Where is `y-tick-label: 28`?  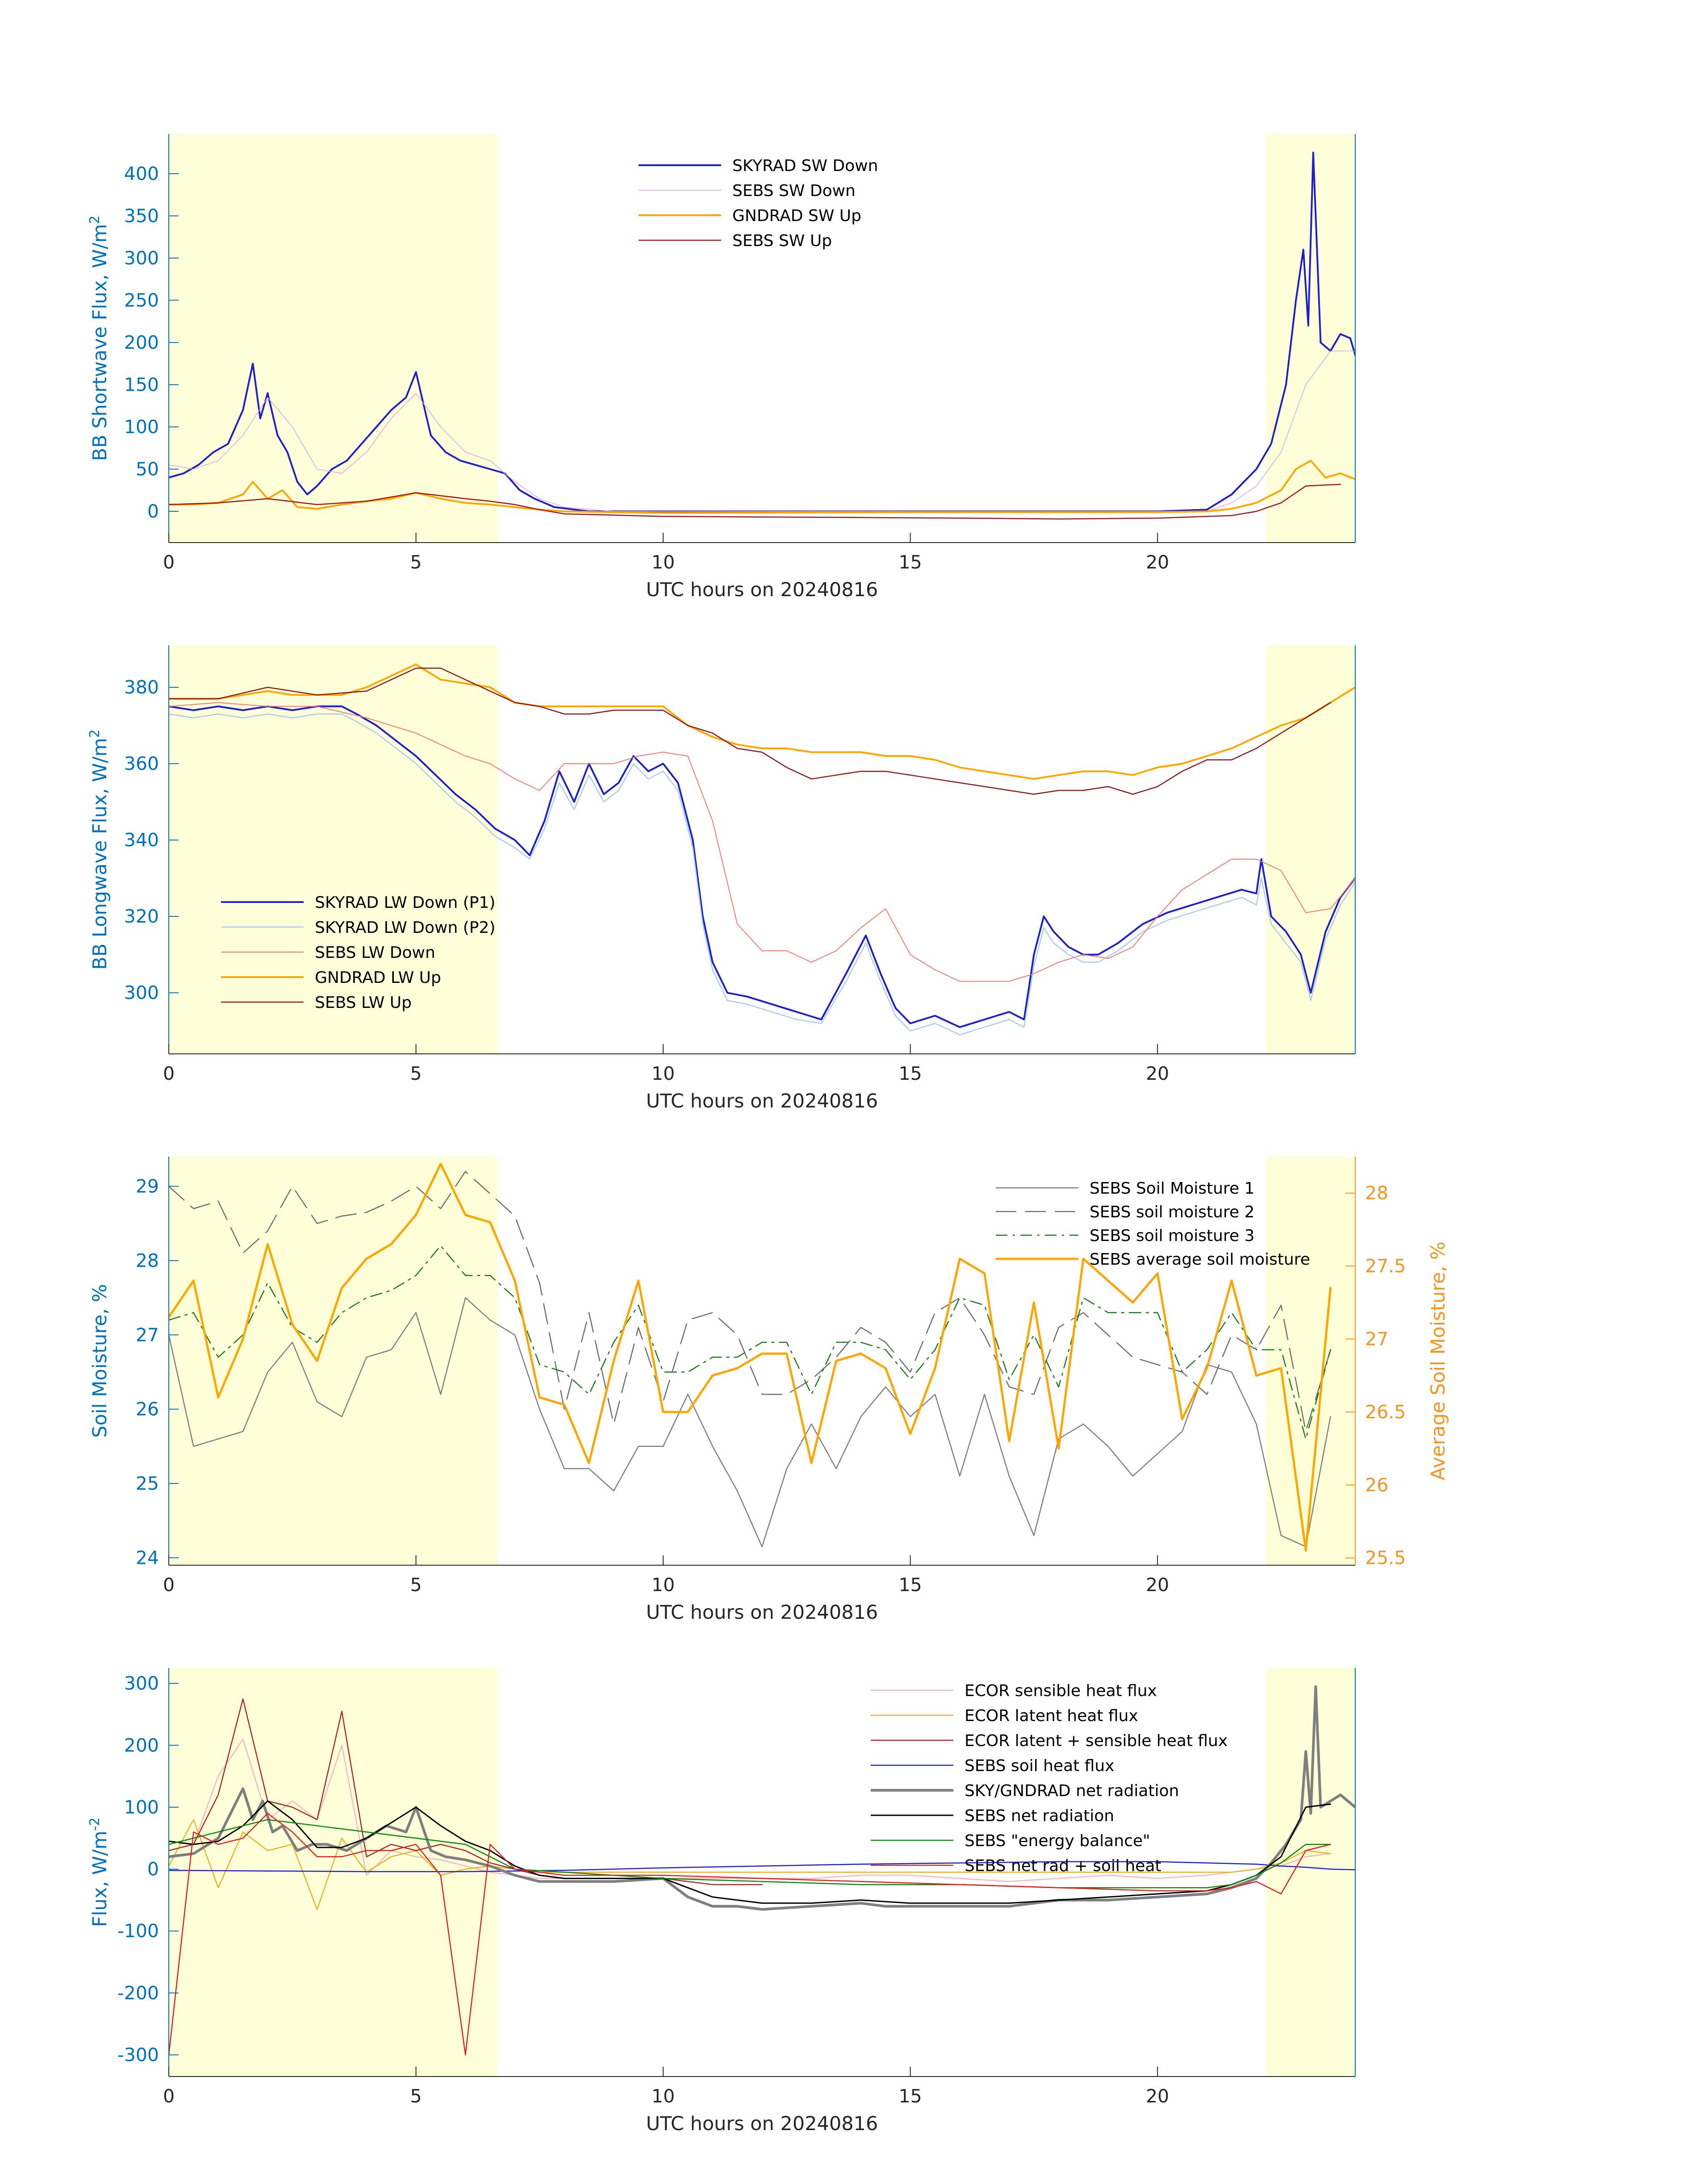 y-tick-label: 28 is located at coordinates (147, 1260).